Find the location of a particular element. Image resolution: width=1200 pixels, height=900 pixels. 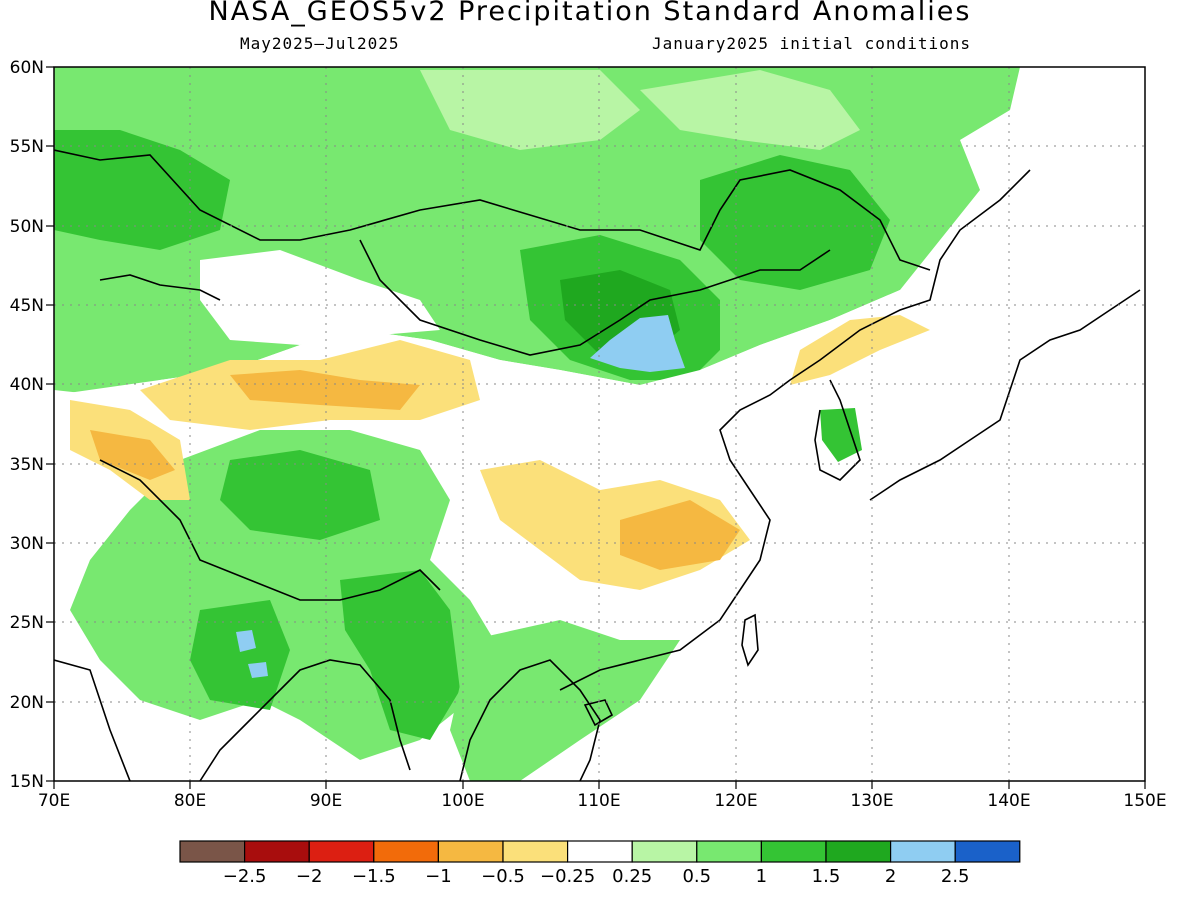

anomaly-sea-green is located at coordinates (565, 700).